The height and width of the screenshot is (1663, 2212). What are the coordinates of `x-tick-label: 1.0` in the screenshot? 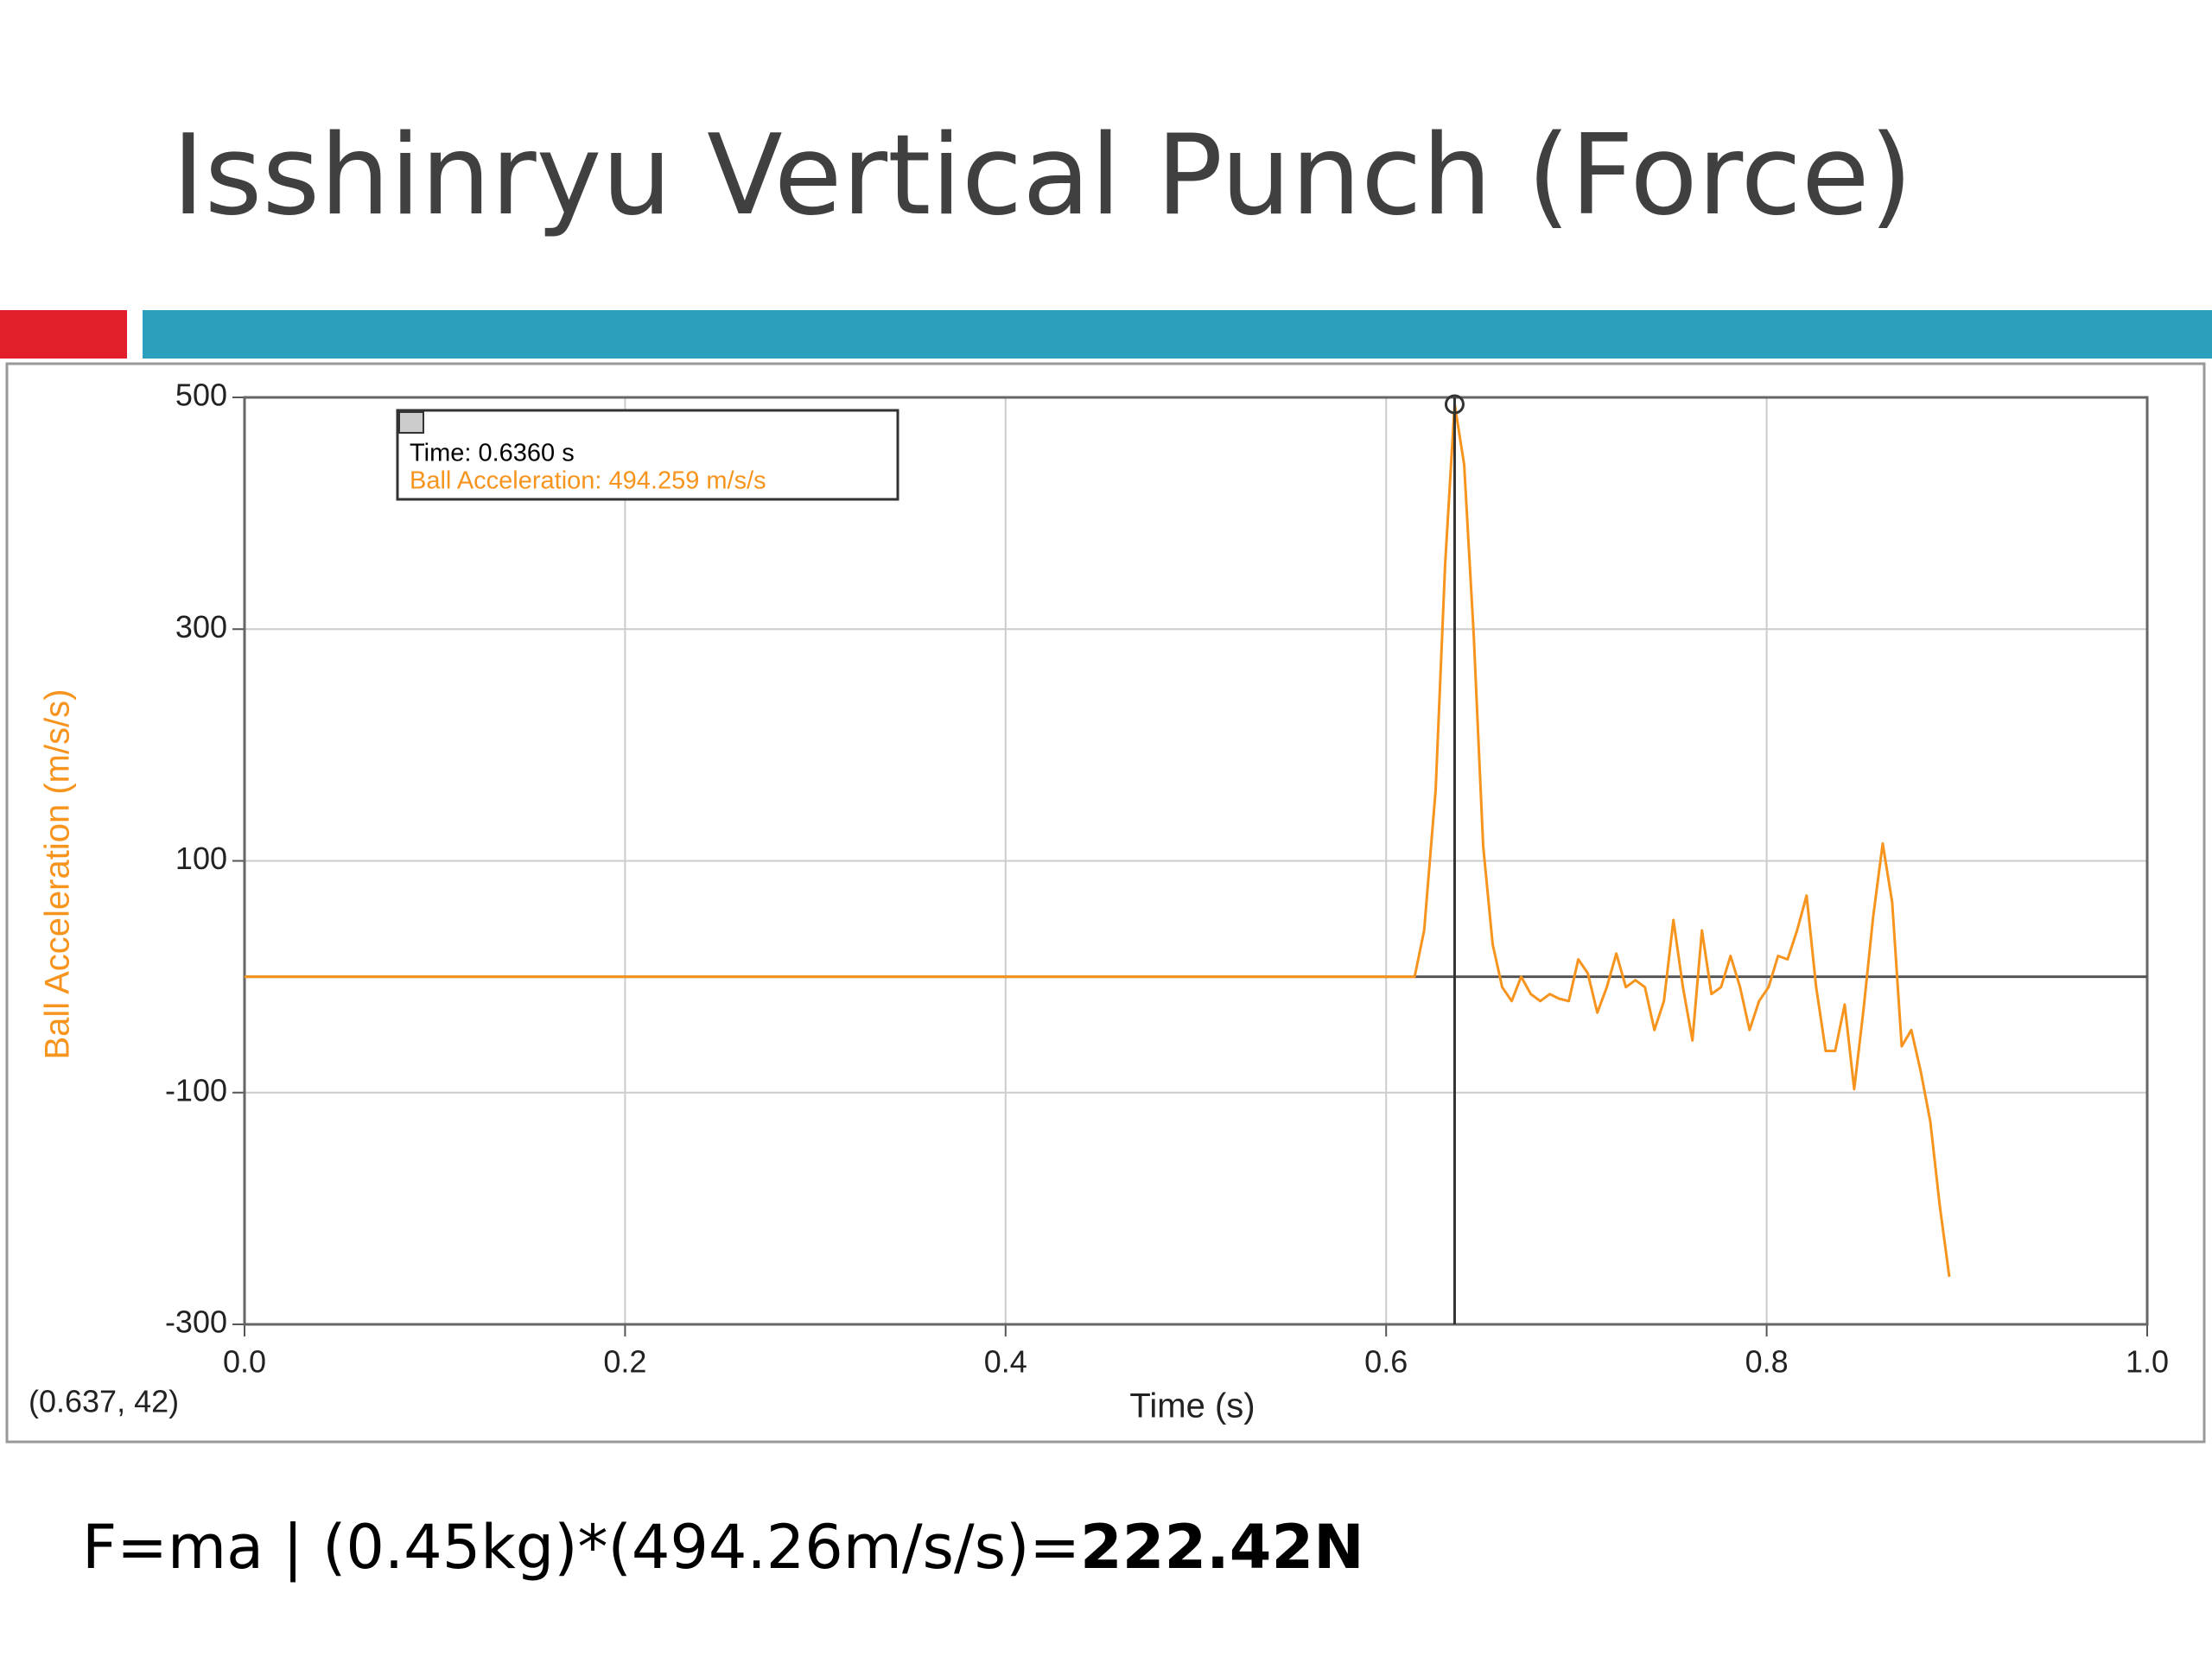 It's located at (2147, 1362).